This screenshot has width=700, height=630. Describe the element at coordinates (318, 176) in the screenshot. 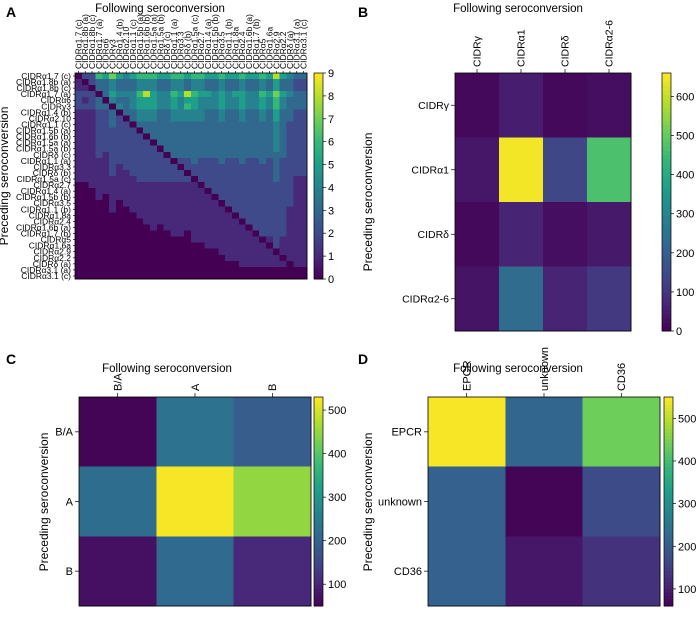

I see `colorbar-frame` at that location.